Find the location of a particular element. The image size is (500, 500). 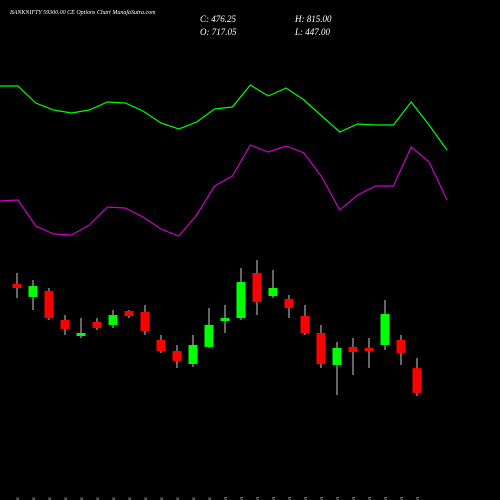

x-tick-label: 26 Dec is located at coordinates (162, 498).